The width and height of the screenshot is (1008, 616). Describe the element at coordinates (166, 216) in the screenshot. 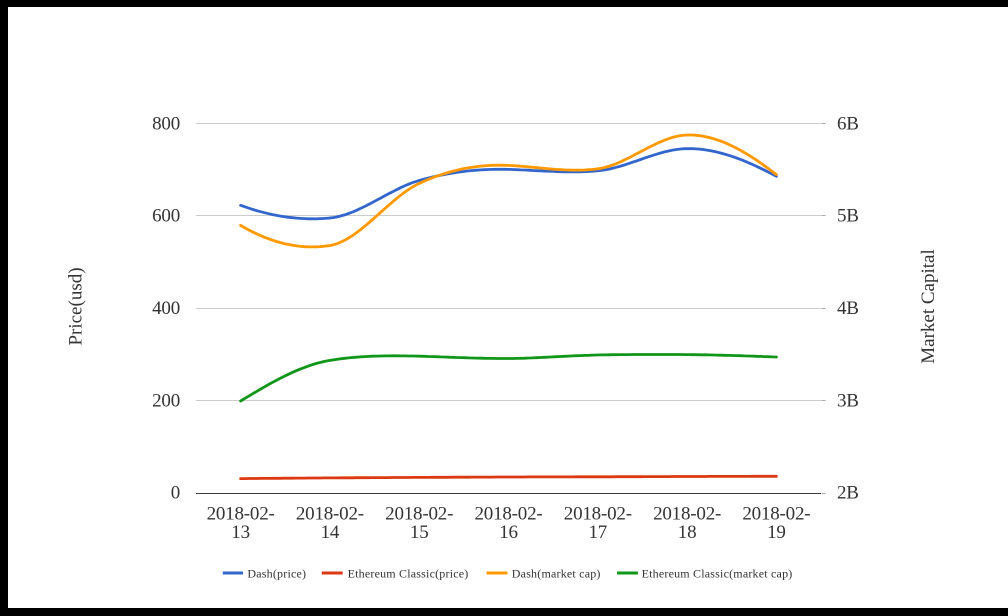

I see `svg-text: 600` at that location.